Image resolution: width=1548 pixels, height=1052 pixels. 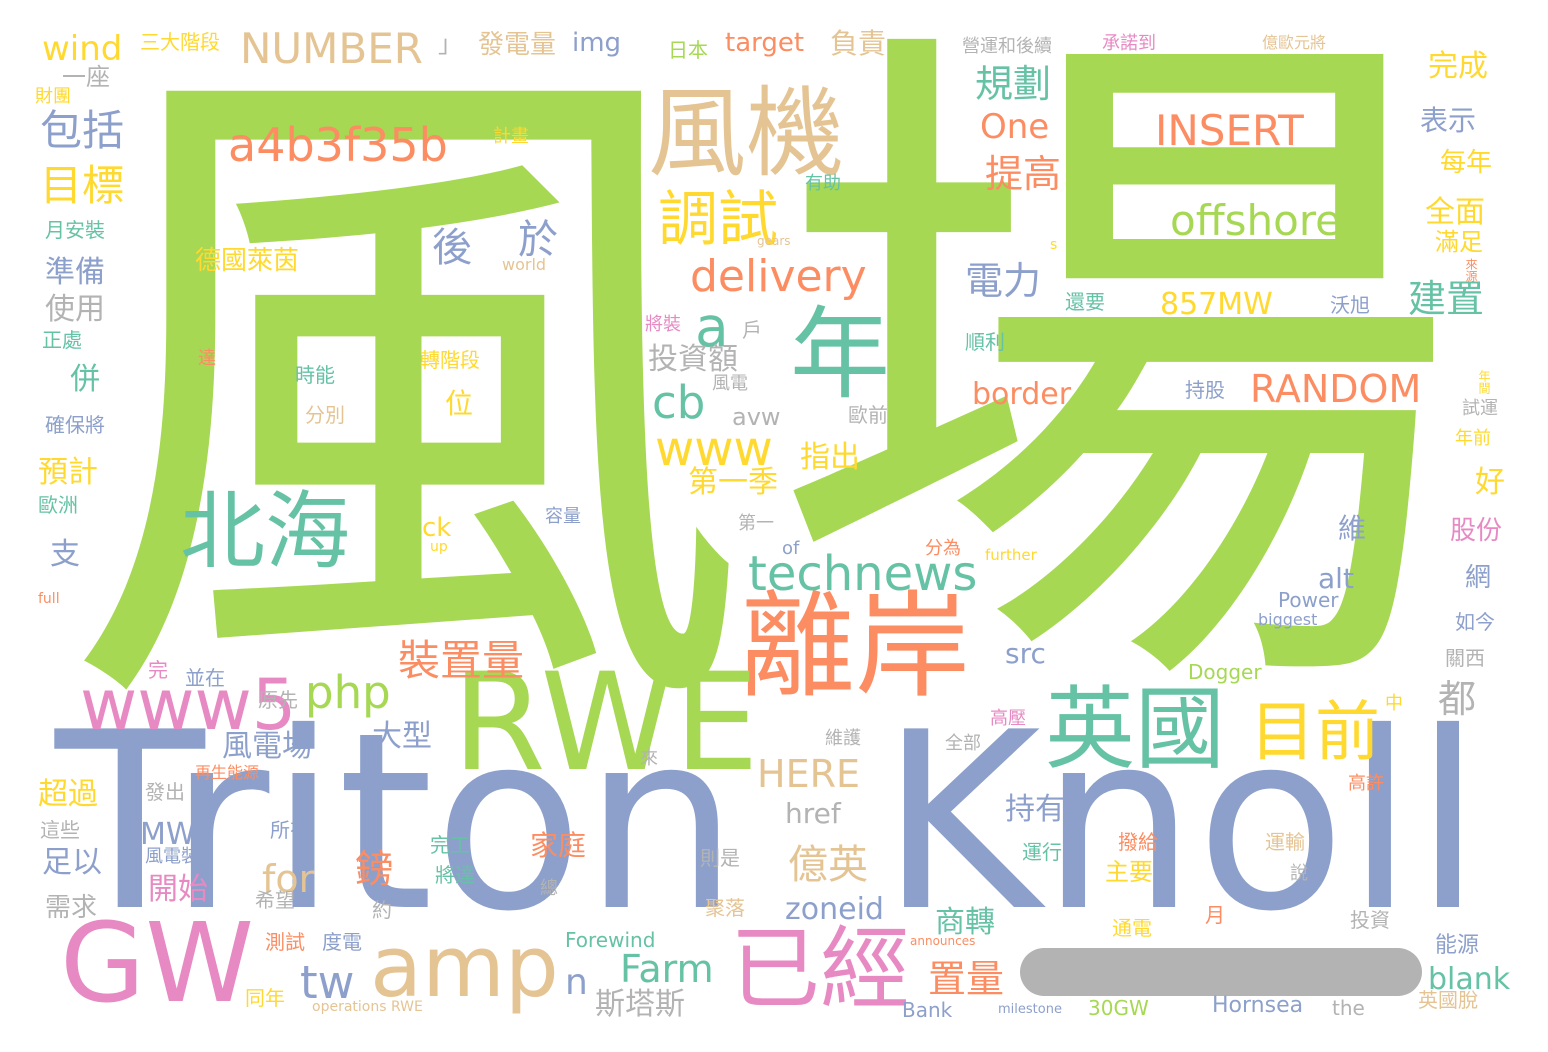 What do you see at coordinates (1473, 438) in the screenshot?
I see `cloud-word: 年前` at bounding box center [1473, 438].